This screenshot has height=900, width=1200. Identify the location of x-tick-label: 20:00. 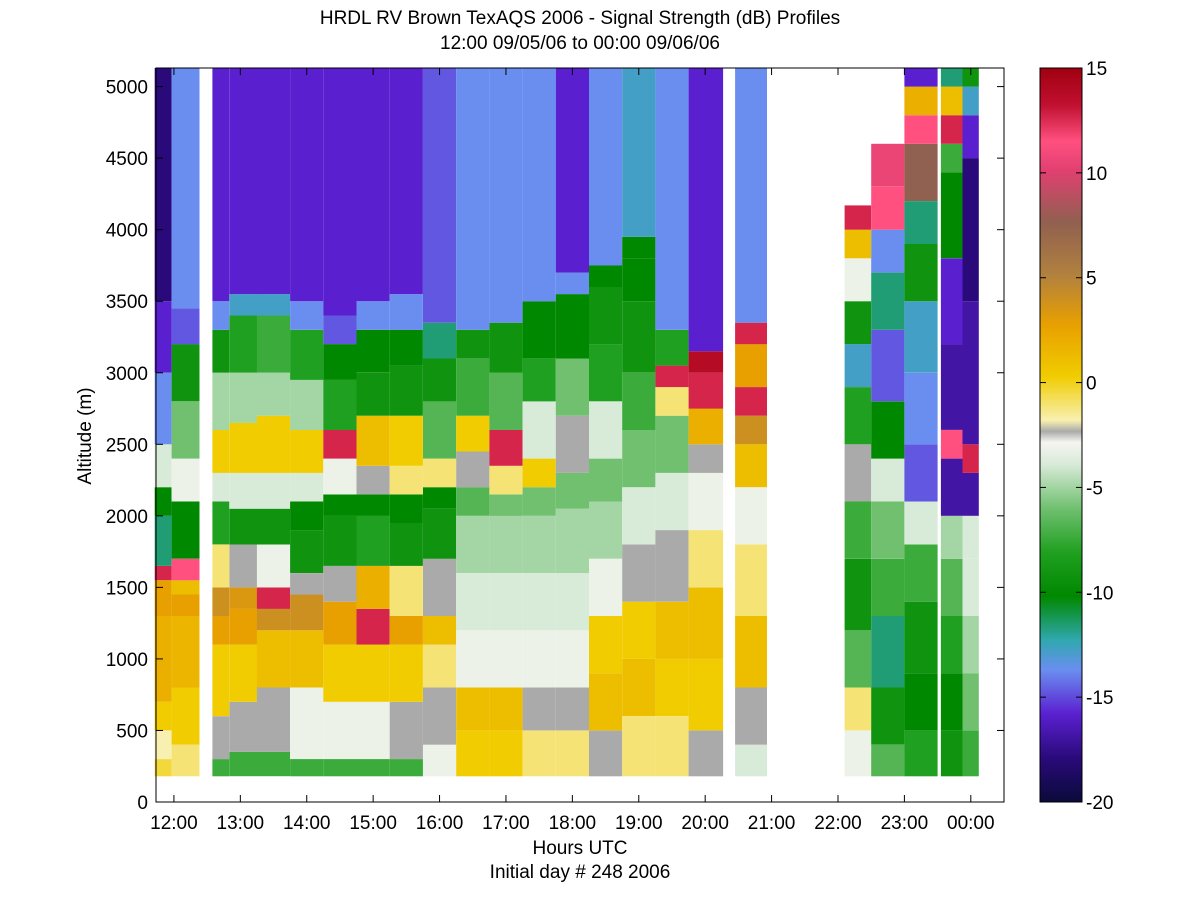
(705, 823).